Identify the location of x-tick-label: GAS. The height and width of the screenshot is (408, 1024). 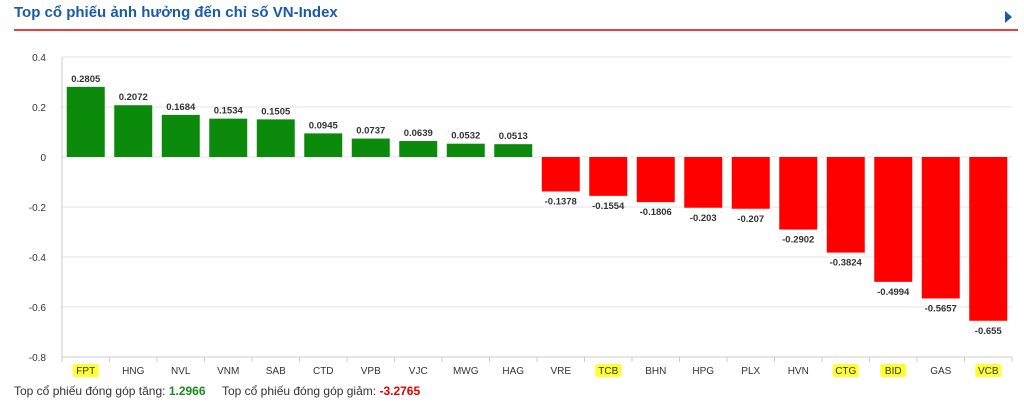
(940, 371).